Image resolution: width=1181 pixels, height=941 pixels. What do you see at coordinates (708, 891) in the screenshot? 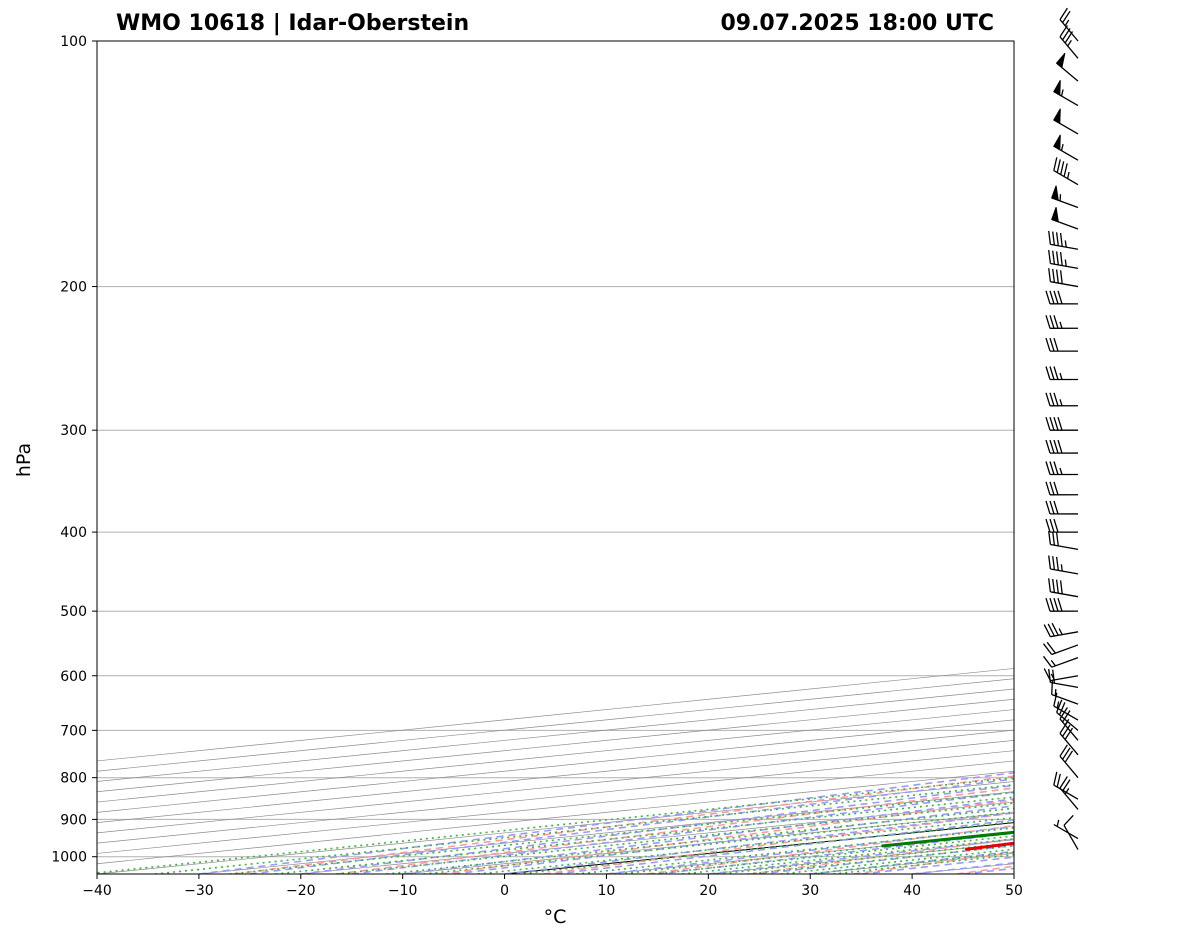
I see `x-tick-label: 20` at bounding box center [708, 891].